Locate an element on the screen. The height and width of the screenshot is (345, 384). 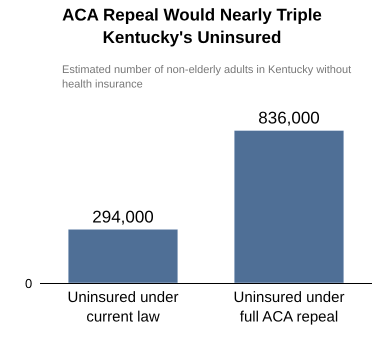
chart-title: ACA Repeal Would Nearly Triple Kentucky's Uninsured is located at coordinates (192, 26).